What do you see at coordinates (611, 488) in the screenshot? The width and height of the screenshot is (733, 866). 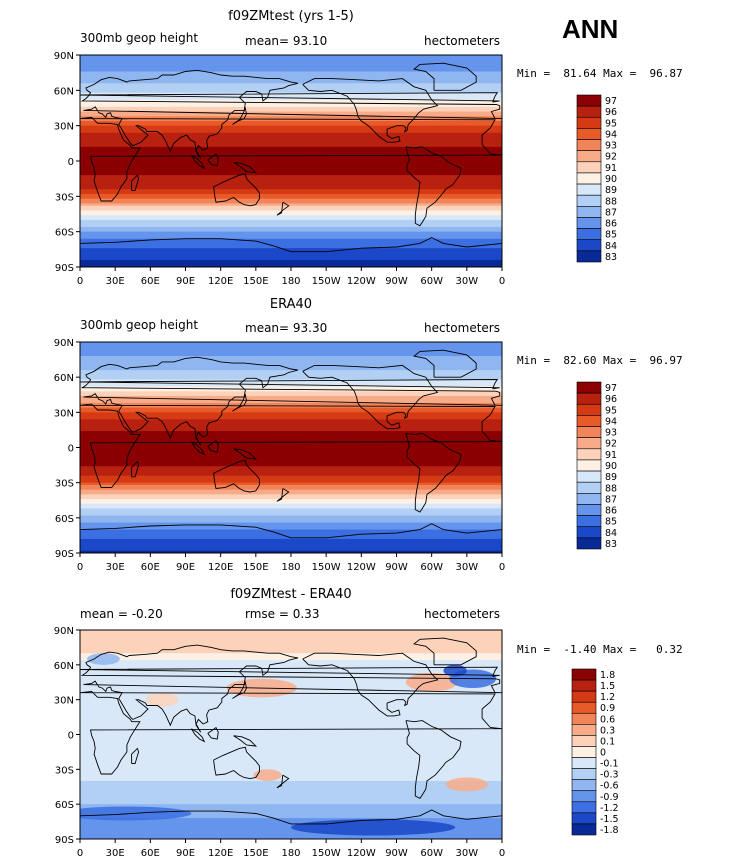 I see `colorbar-label: 88` at bounding box center [611, 488].